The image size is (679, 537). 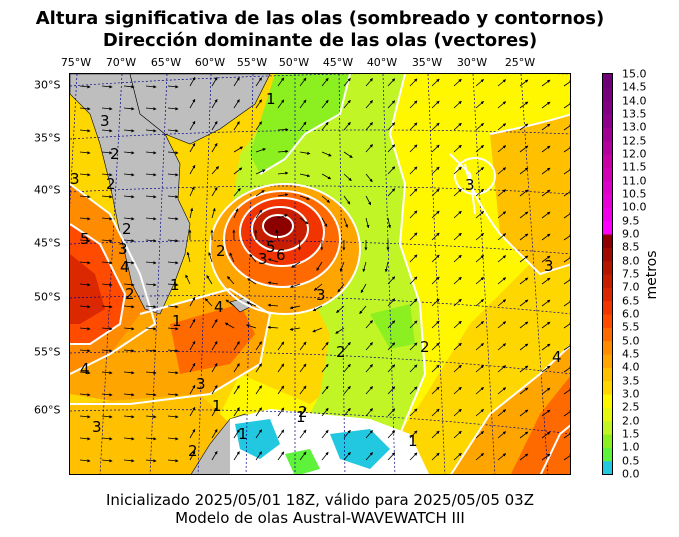 What do you see at coordinates (607, 274) in the screenshot?
I see `colorbar` at bounding box center [607, 274].